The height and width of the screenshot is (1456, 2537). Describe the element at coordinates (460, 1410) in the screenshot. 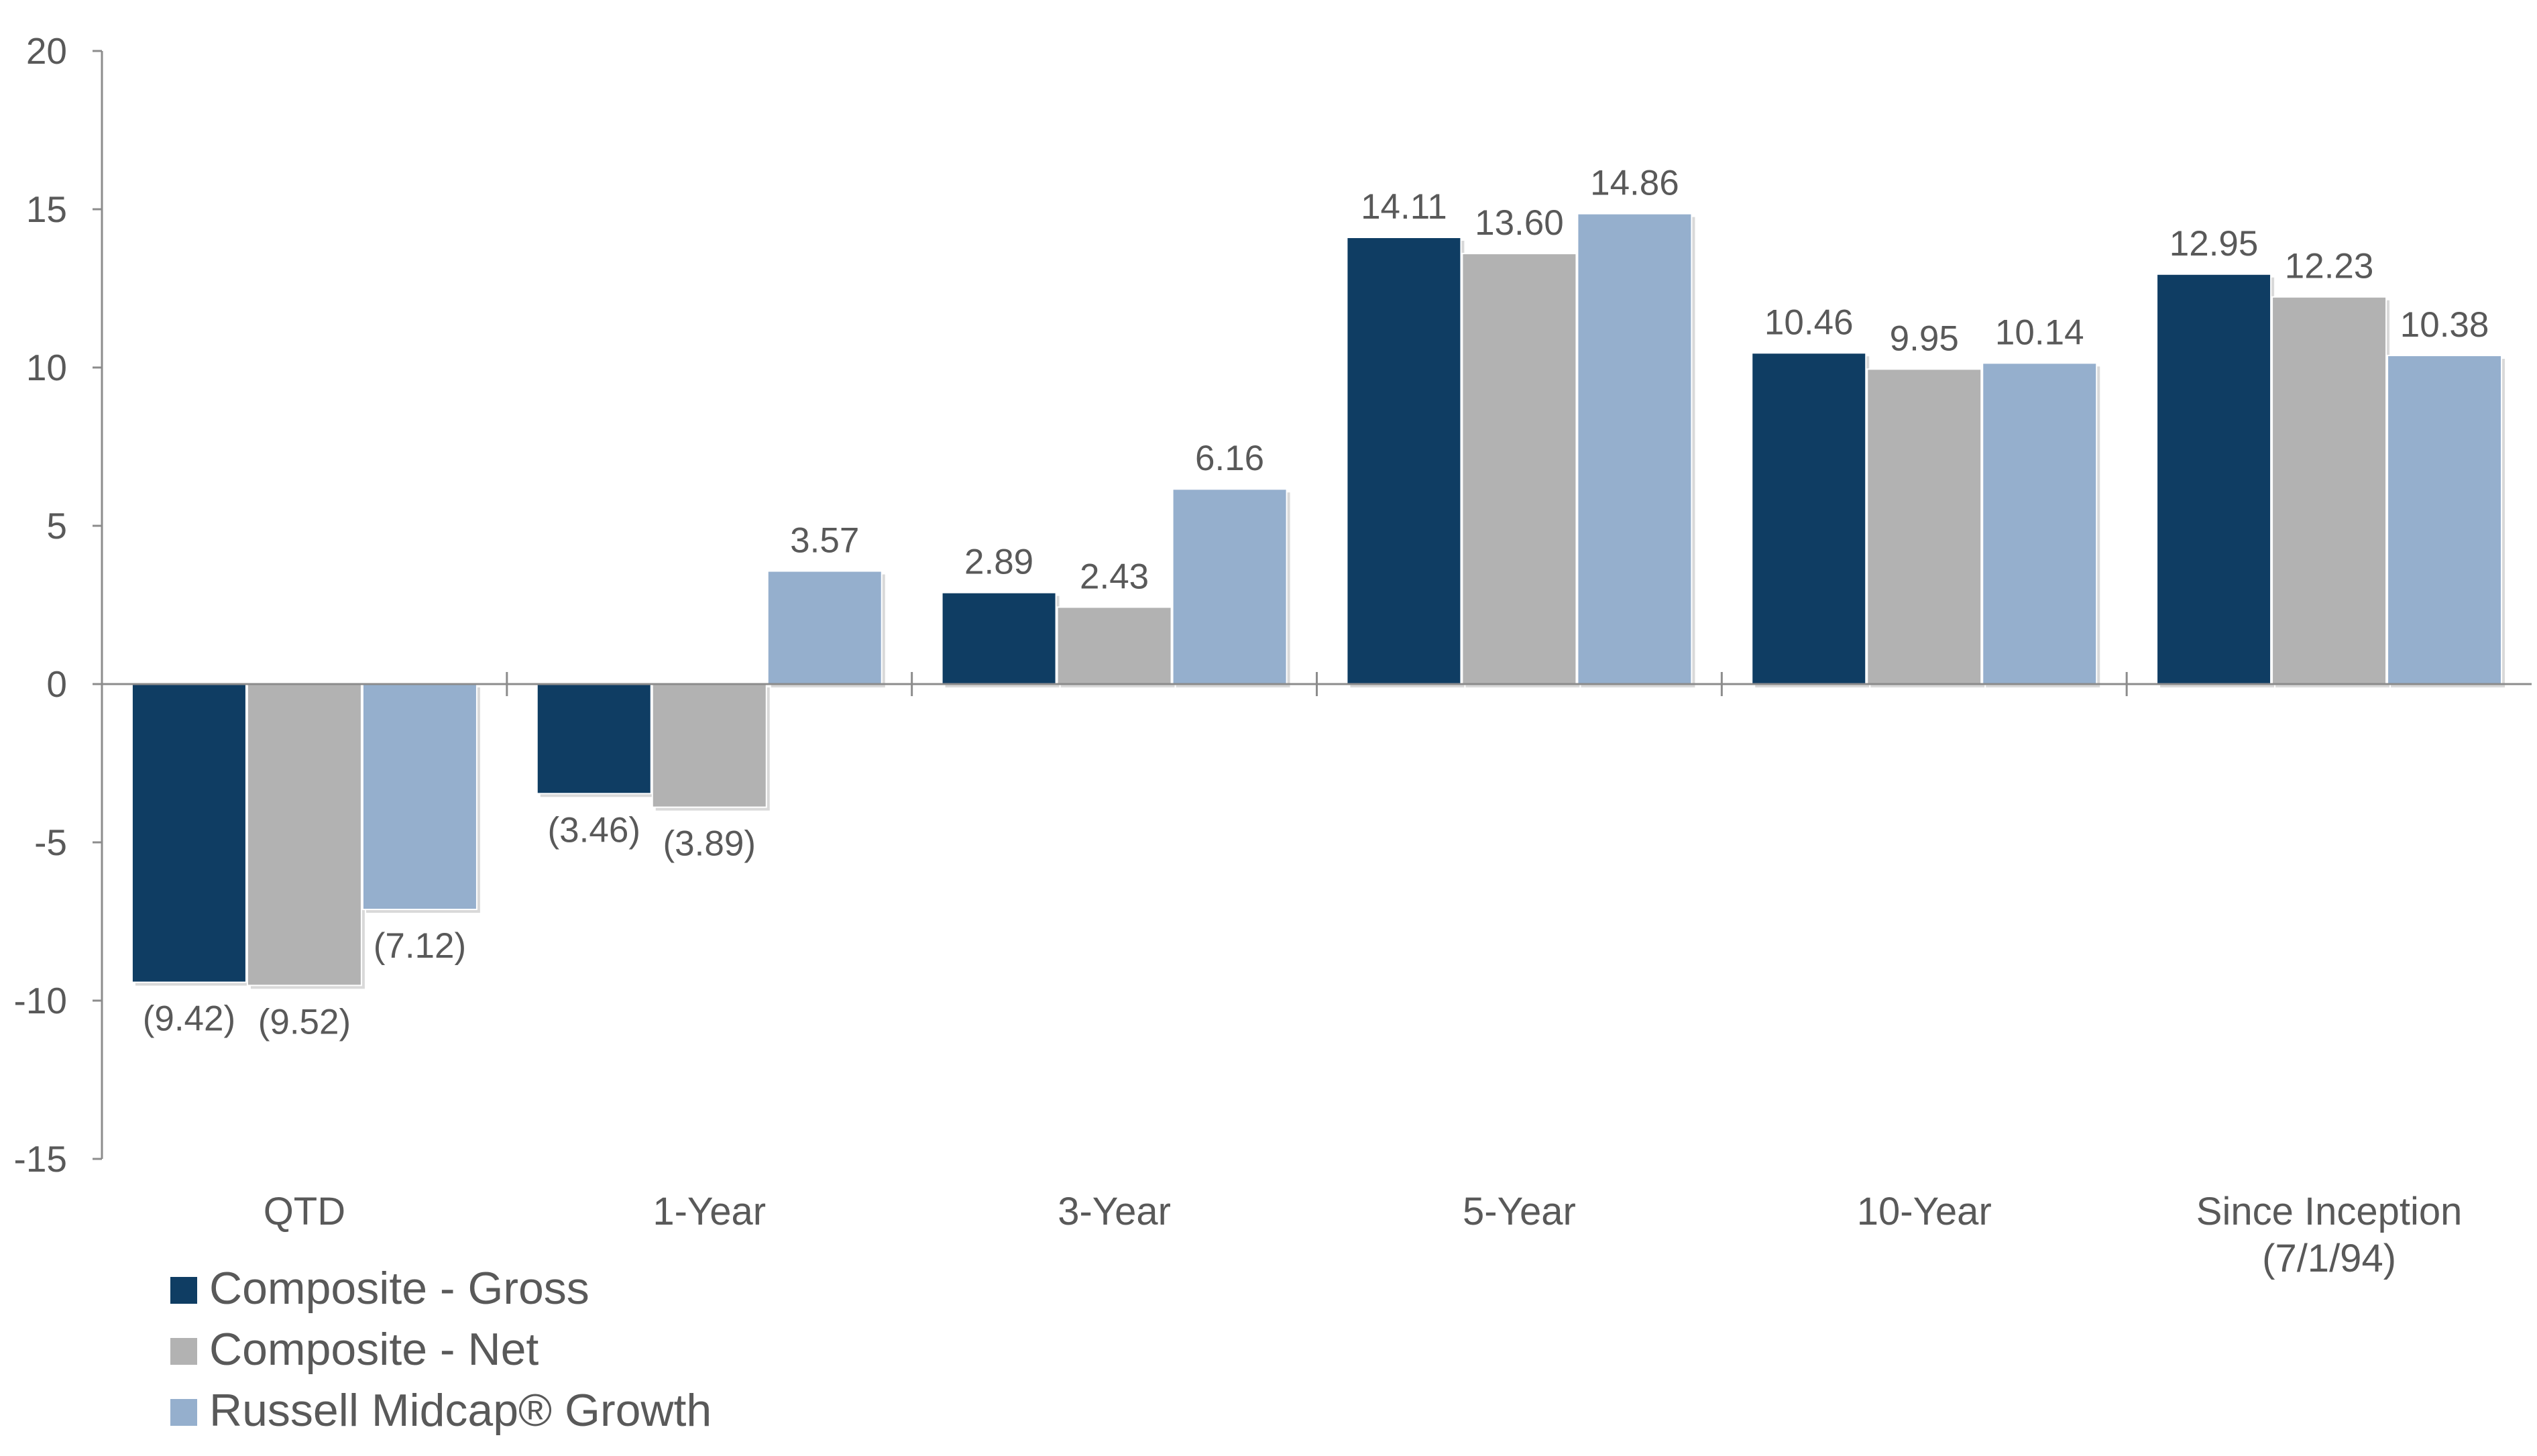

I see `legend-label: Russell Midcap® Growth` at that location.